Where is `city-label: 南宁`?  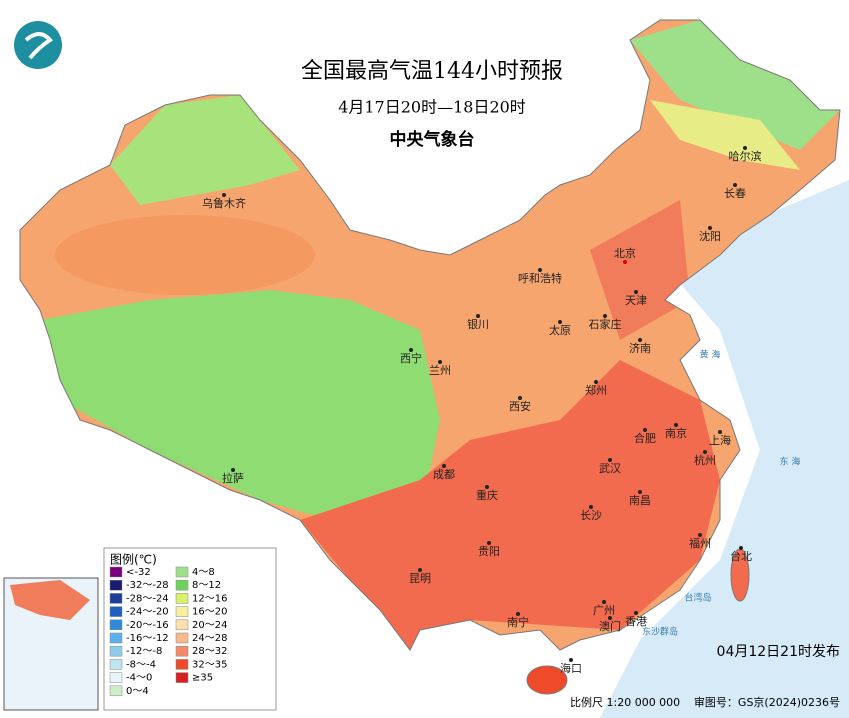 city-label: 南宁 is located at coordinates (518, 622).